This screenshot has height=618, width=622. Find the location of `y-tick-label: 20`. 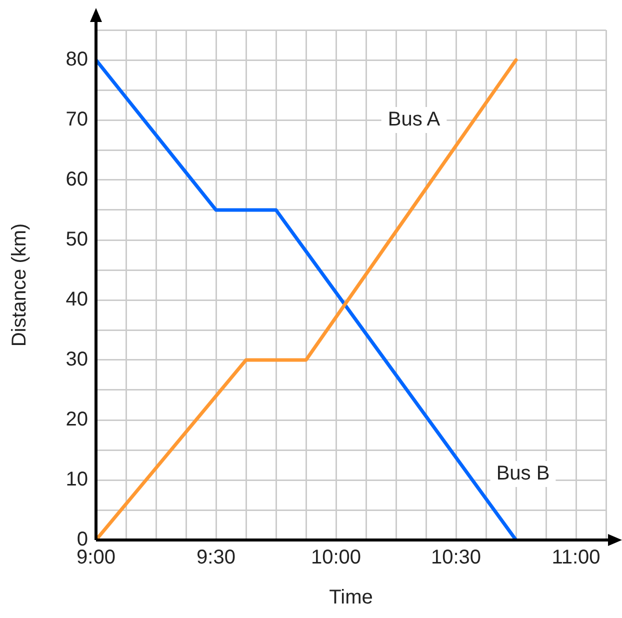

y-tick-label: 20 is located at coordinates (77, 419).